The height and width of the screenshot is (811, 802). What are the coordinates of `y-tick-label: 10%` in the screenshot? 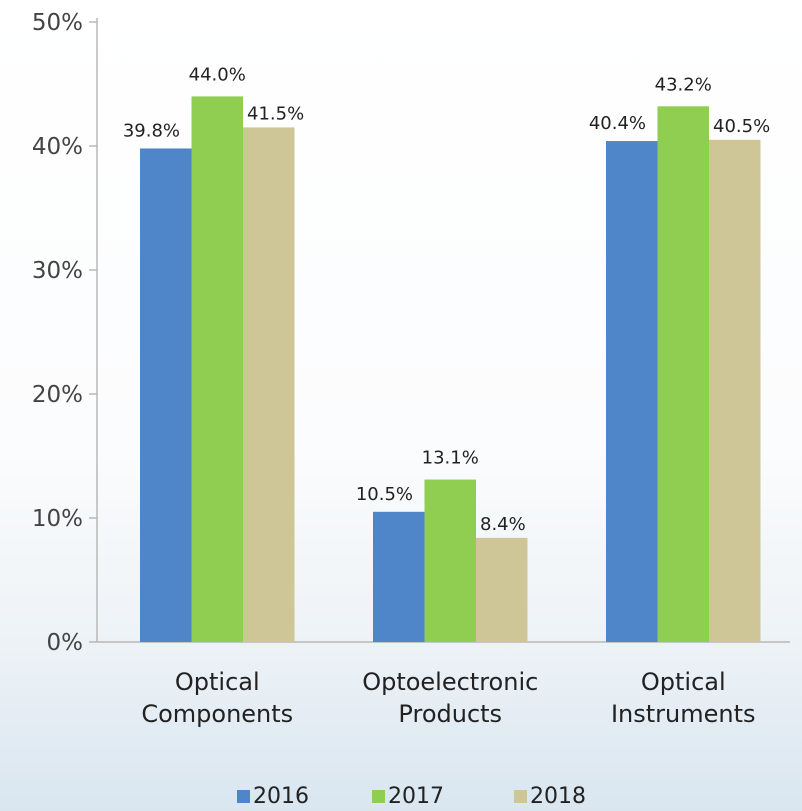 It's located at (57, 519).